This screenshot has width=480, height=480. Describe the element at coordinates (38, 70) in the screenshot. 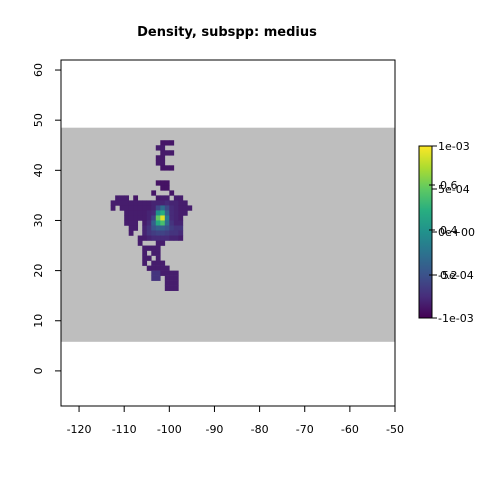

I see `y-tick-label: 60` at that location.